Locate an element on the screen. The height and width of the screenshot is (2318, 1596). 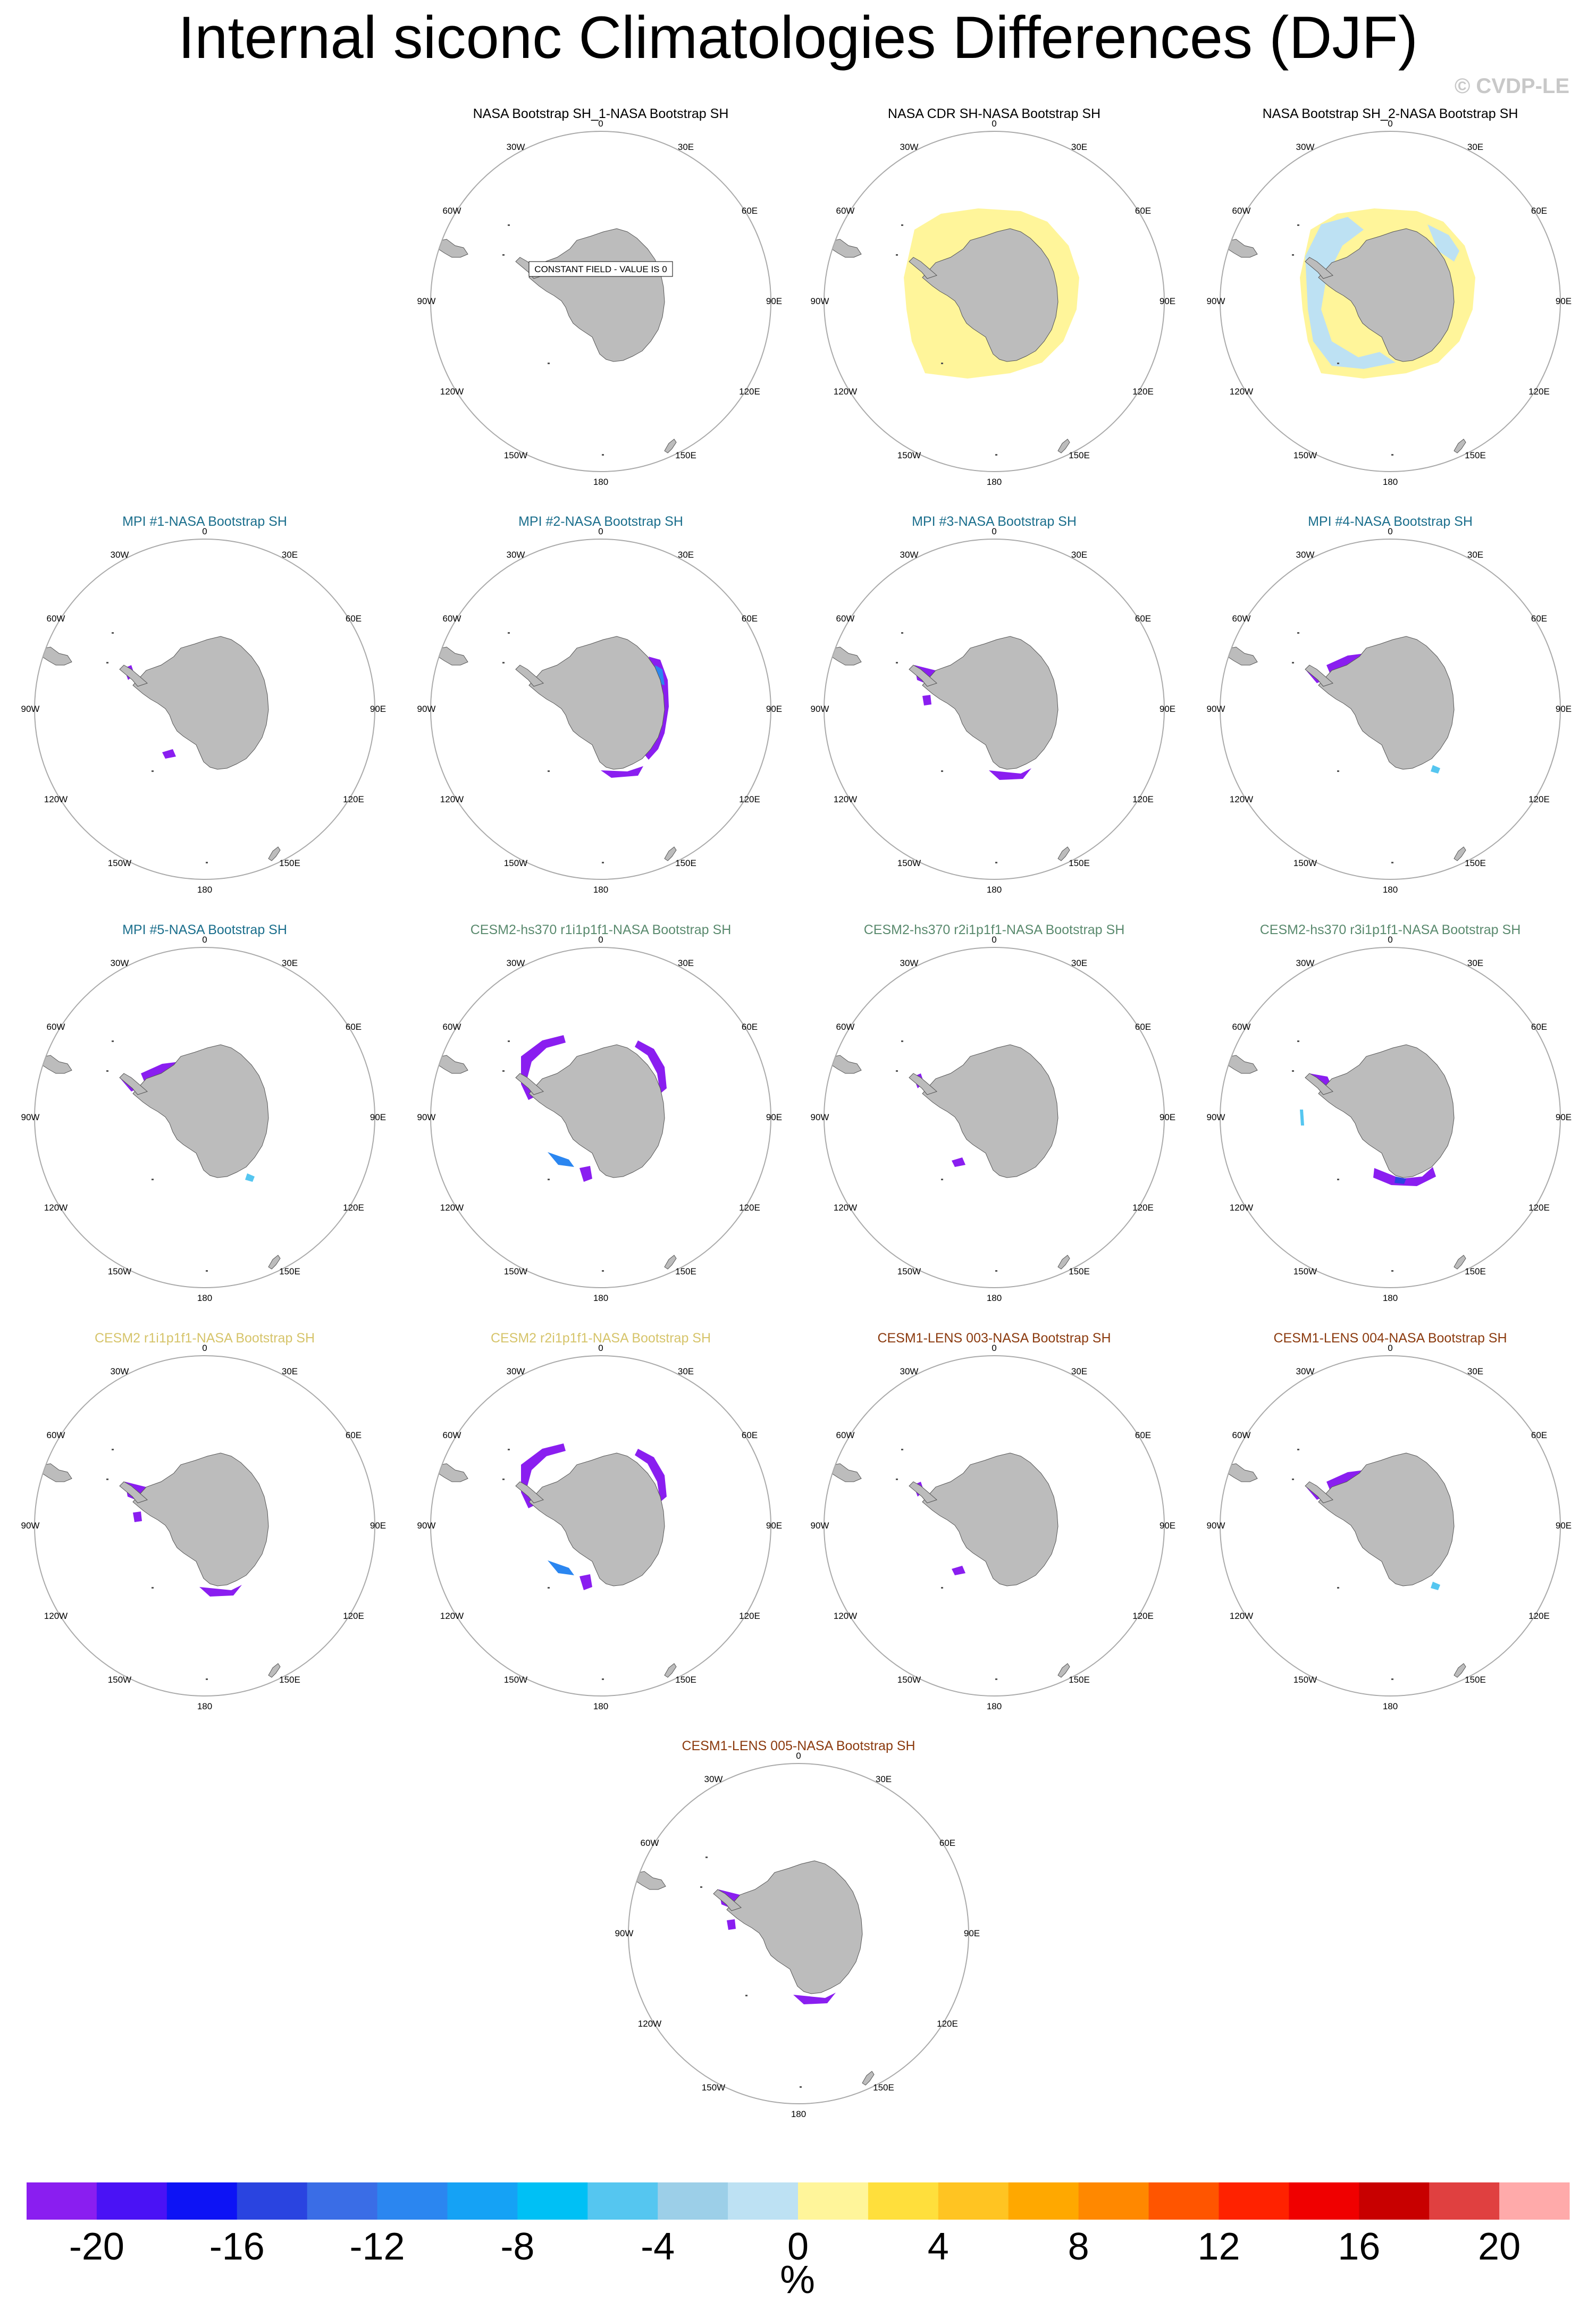
longitude-label: 60W is located at coordinates (56, 1027).